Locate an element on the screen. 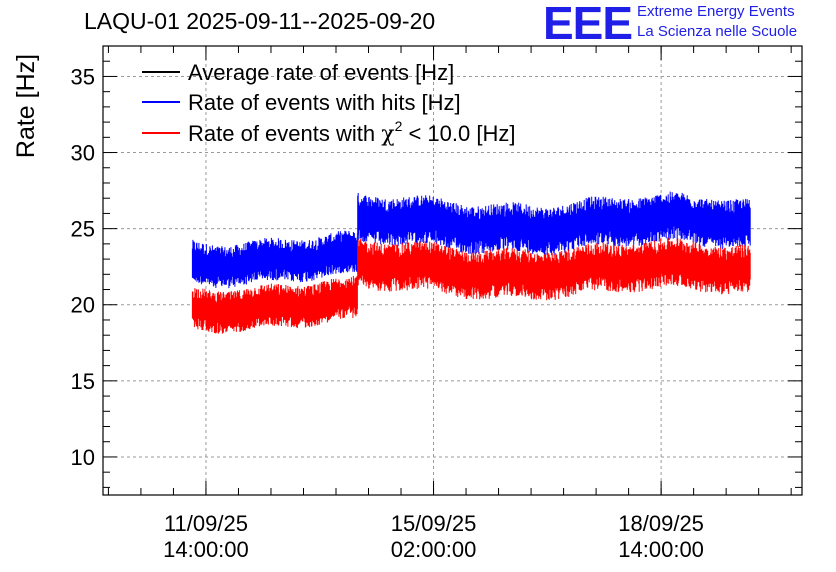  legend-label: Rate of events with χ2 < 10.0 [Hz] is located at coordinates (351, 132).